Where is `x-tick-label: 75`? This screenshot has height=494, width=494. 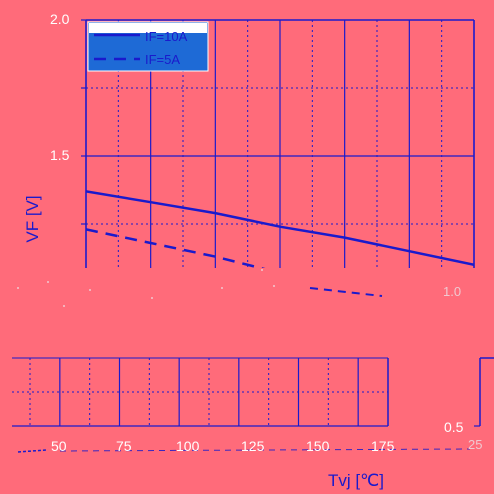
x-tick-label: 75 is located at coordinates (124, 446).